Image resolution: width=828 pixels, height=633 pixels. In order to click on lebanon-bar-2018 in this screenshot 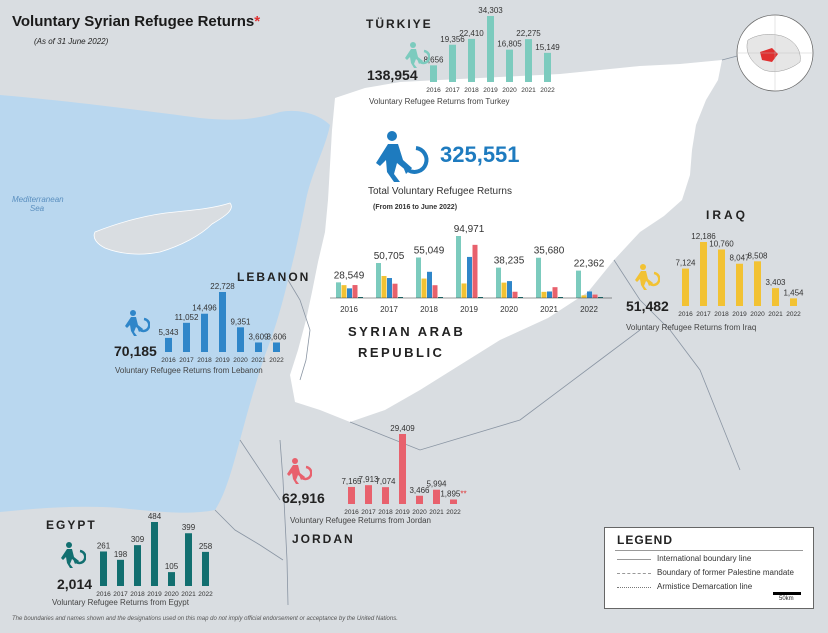, I will do `click(204, 332)`.